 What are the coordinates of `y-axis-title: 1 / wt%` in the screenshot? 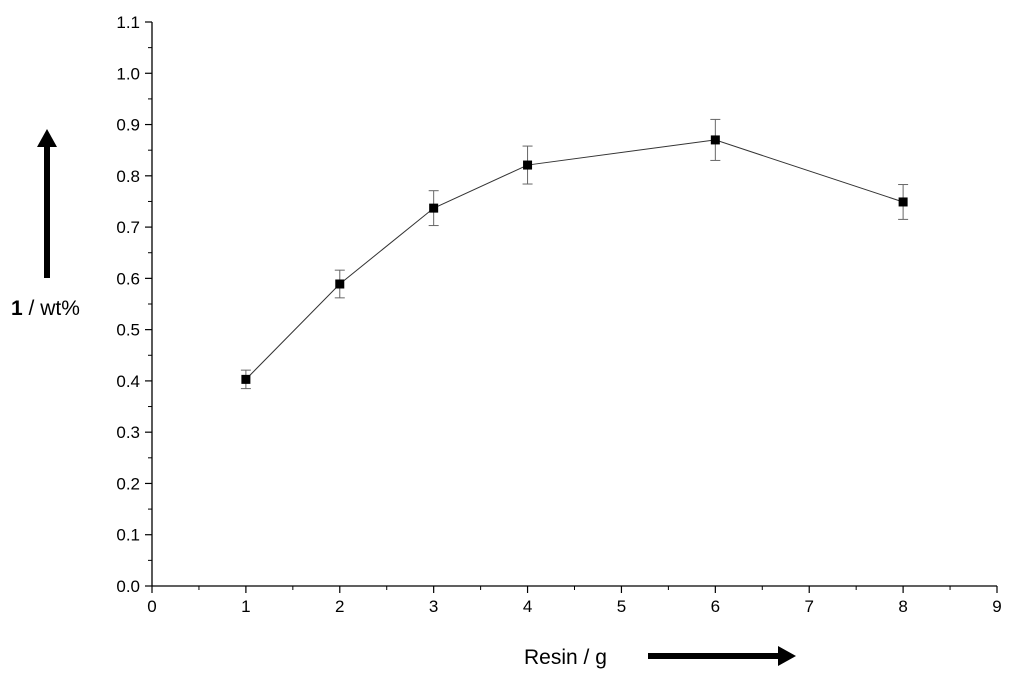 It's located at (45, 308).